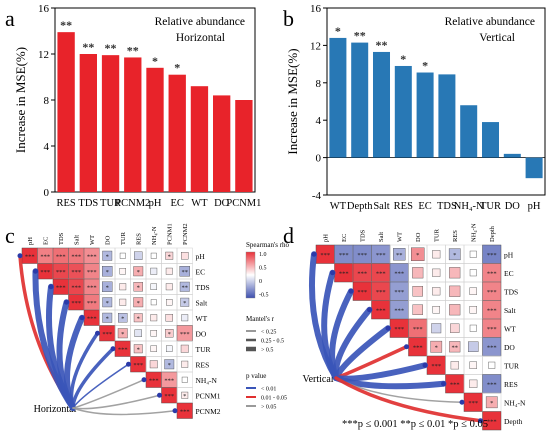 This screenshot has height=444, width=550. Describe the element at coordinates (490, 22) in the screenshot. I see `chart-title: Relative abundance` at that location.